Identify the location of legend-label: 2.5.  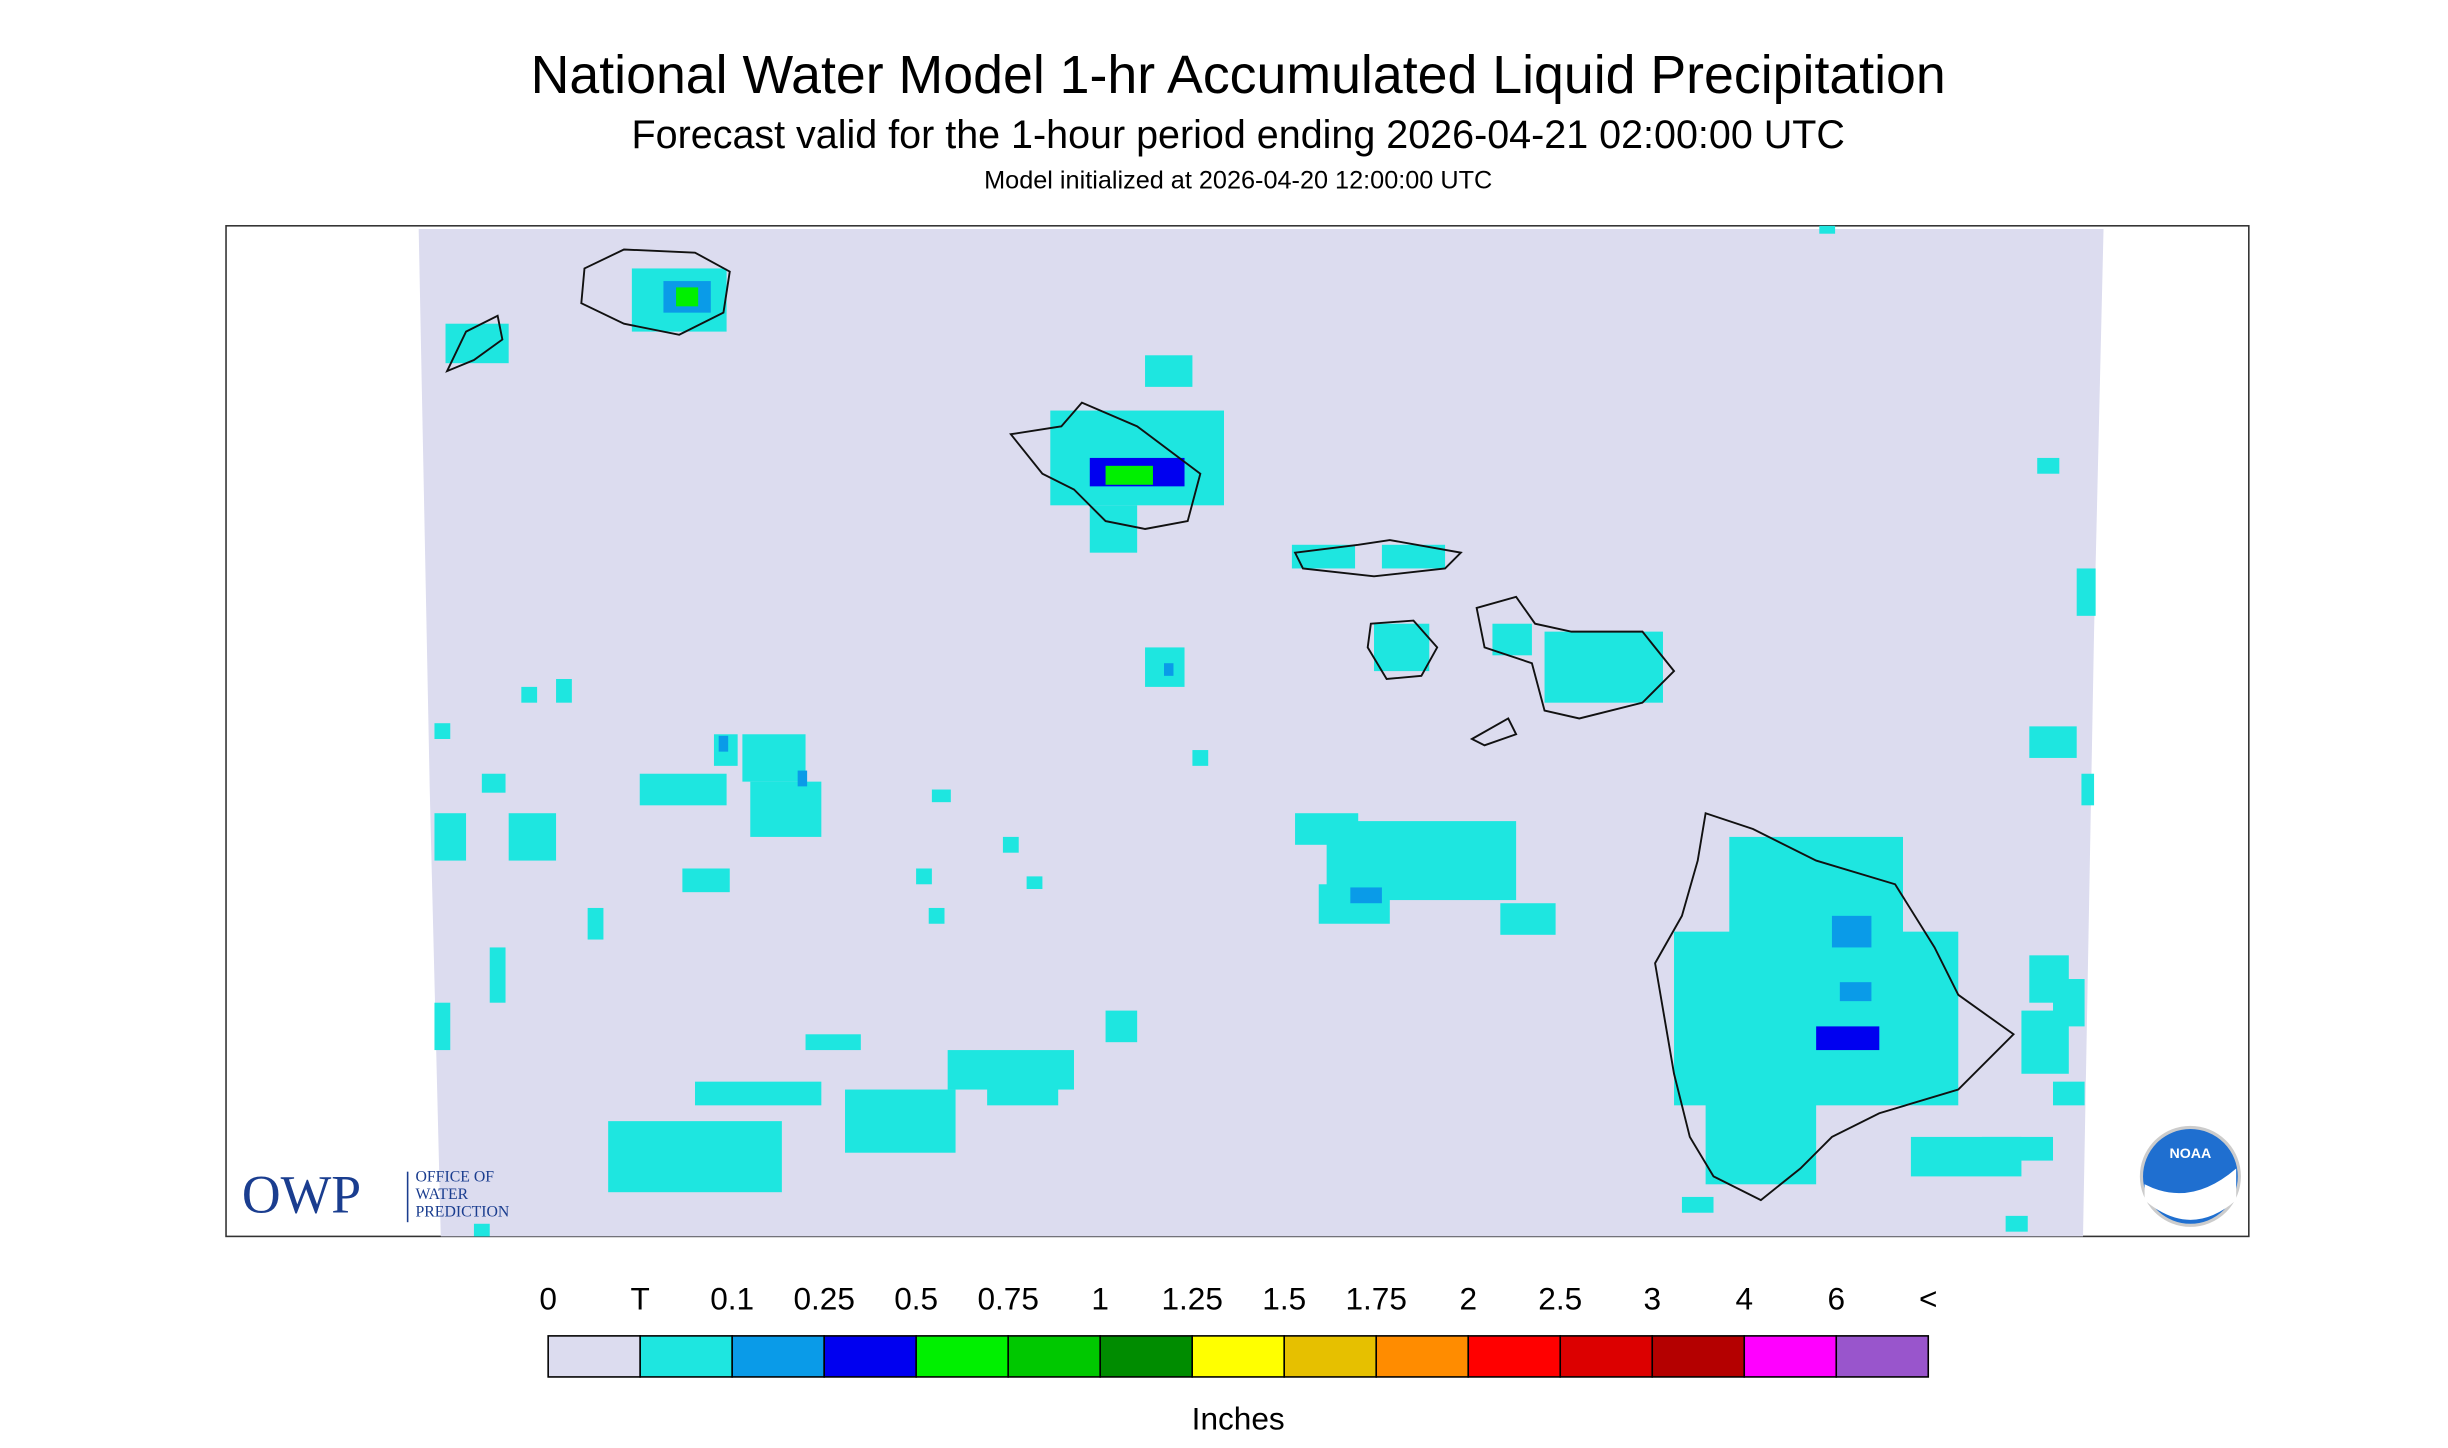
(1560, 1298).